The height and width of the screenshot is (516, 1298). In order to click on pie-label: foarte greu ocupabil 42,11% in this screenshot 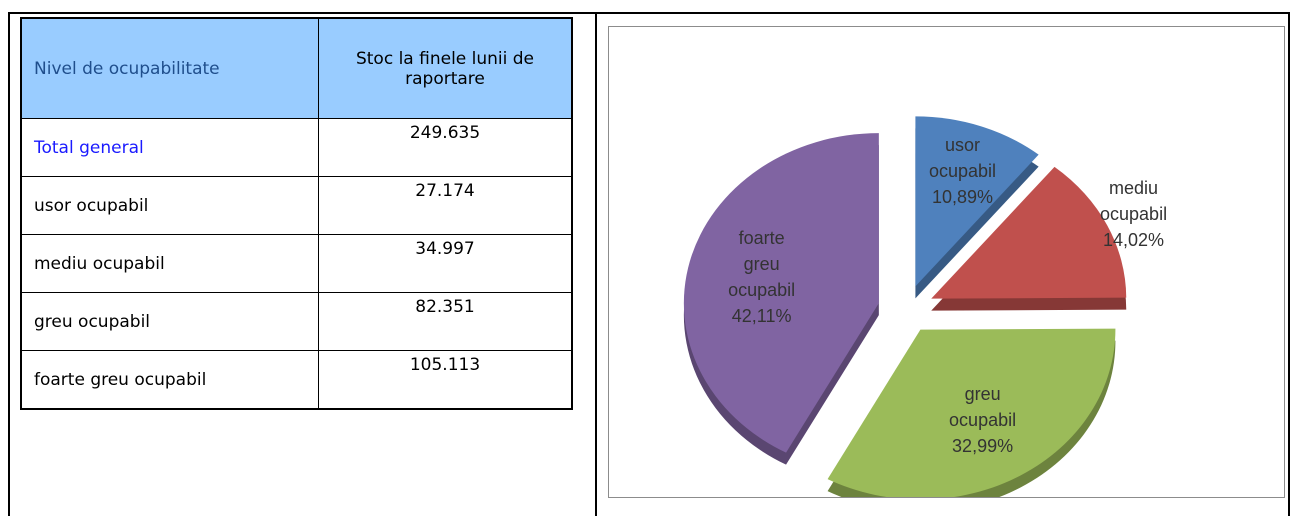, I will do `click(762, 277)`.